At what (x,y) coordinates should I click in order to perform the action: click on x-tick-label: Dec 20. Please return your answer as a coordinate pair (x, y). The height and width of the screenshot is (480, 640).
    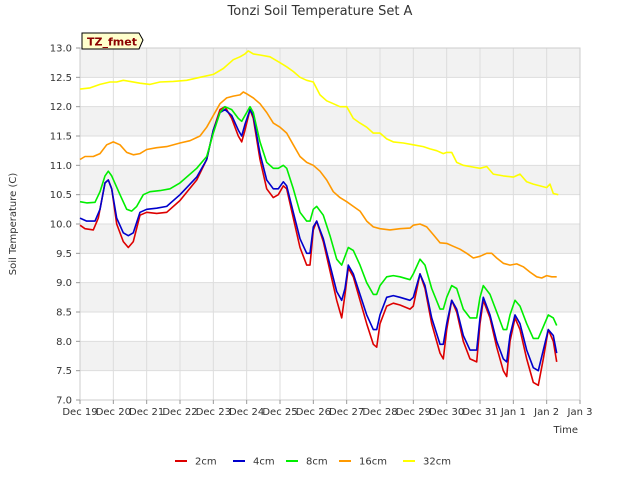
    Looking at the image, I should click on (113, 412).